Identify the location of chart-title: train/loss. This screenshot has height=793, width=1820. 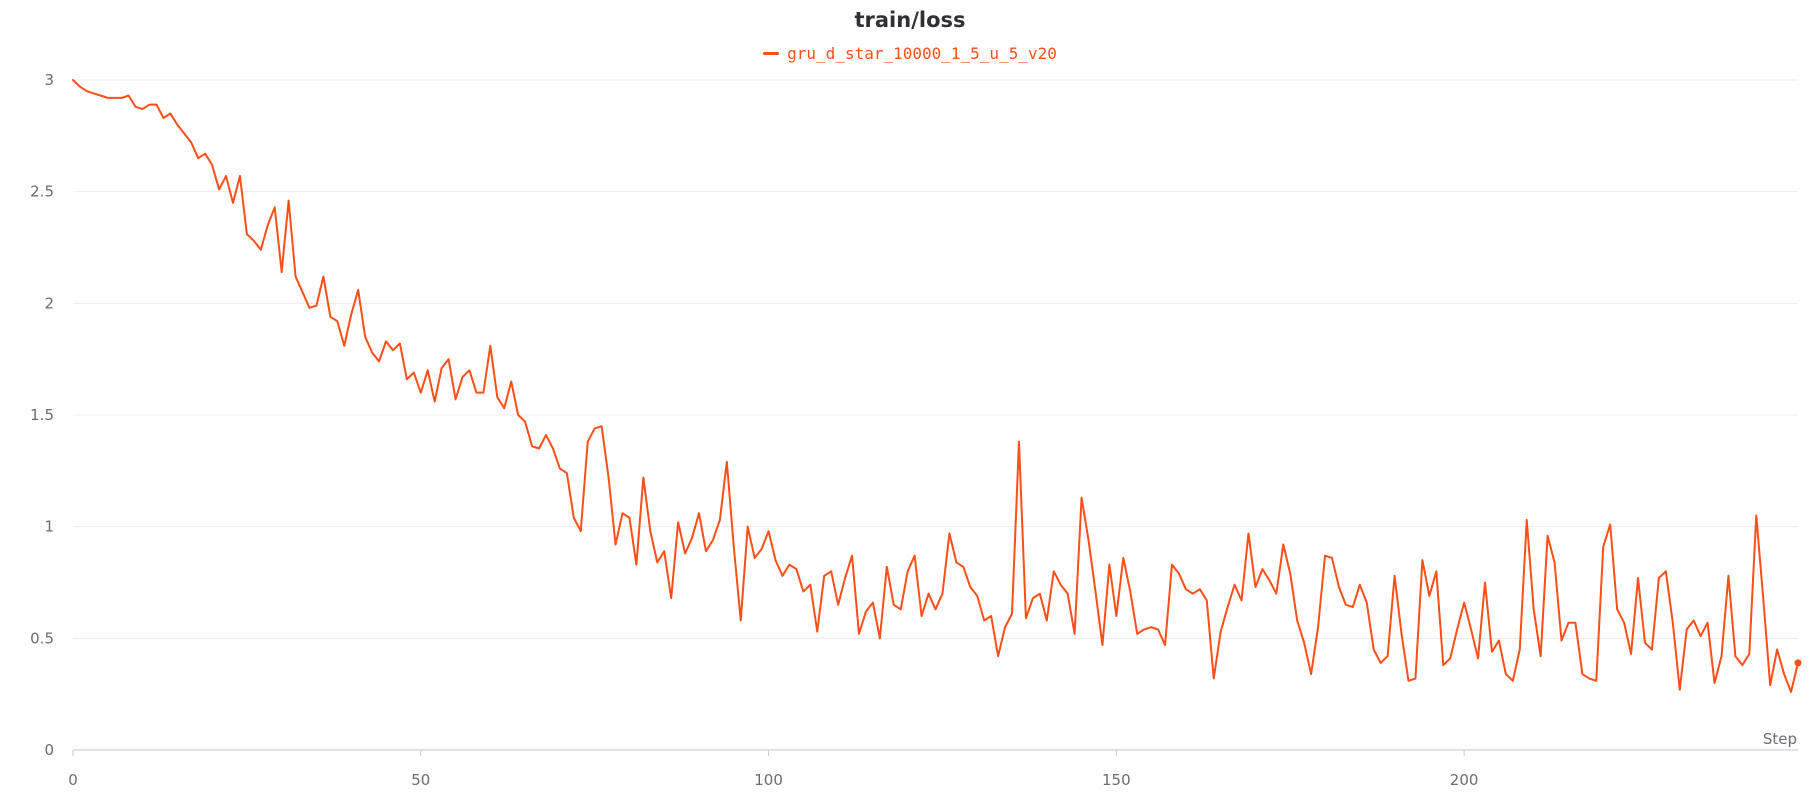
(910, 20).